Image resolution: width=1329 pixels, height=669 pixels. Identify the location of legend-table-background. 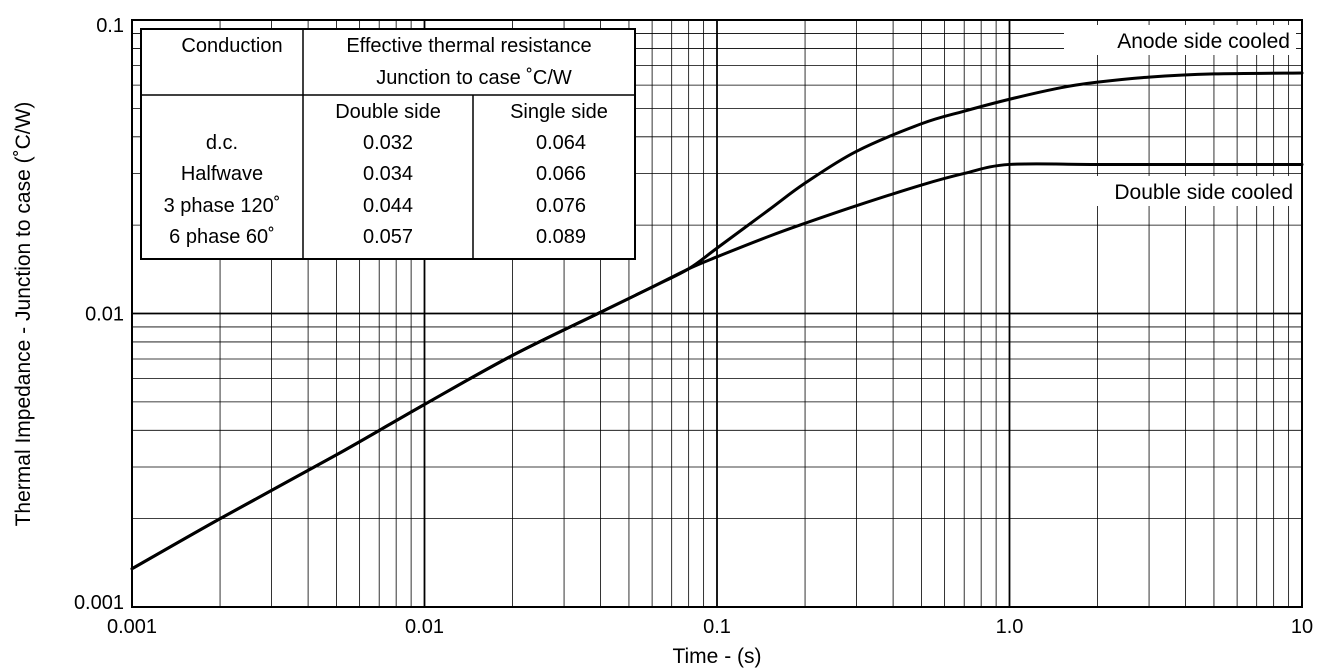
(388, 144).